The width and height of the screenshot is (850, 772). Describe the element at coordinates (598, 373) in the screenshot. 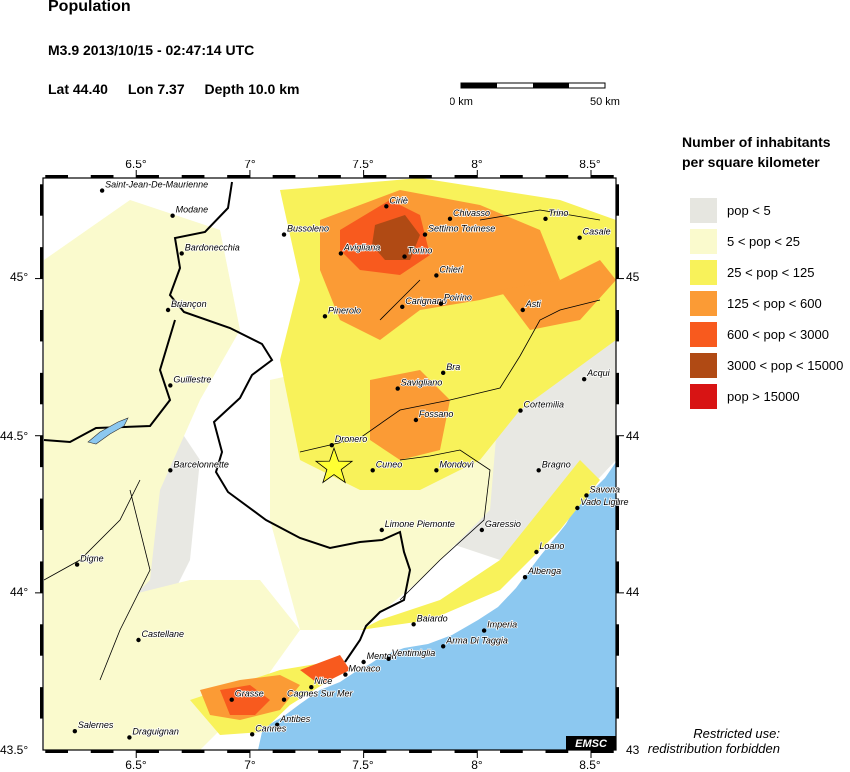

I see `city-label: Acqui` at that location.